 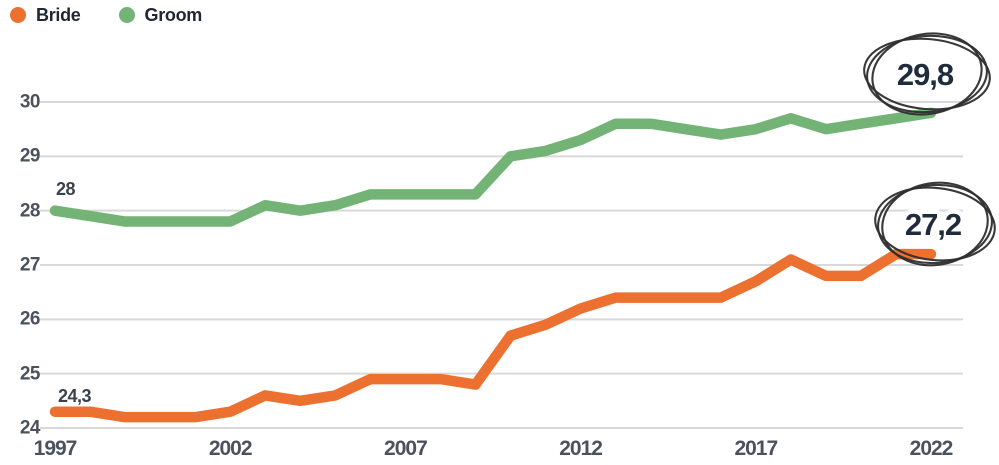 What do you see at coordinates (30, 319) in the screenshot?
I see `y-axis-tick-label: 26` at bounding box center [30, 319].